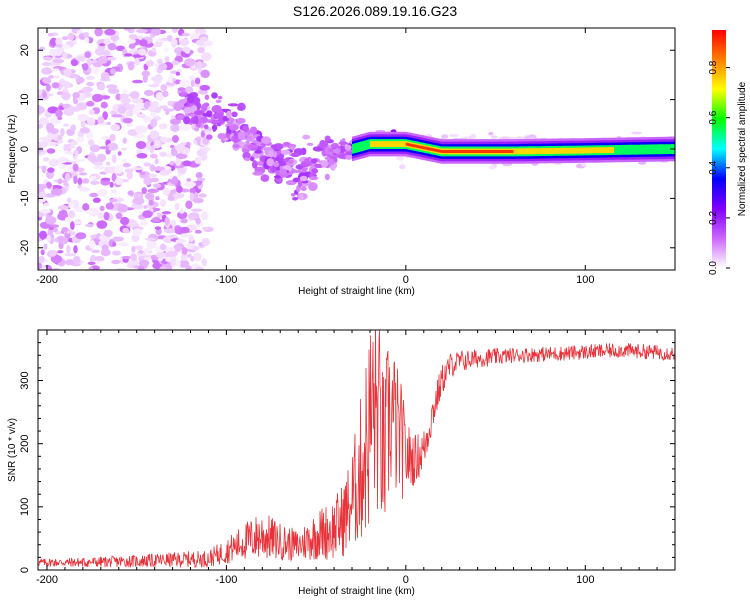  What do you see at coordinates (713, 167) in the screenshot?
I see `colorbar-tick-label: 0.4` at bounding box center [713, 167].